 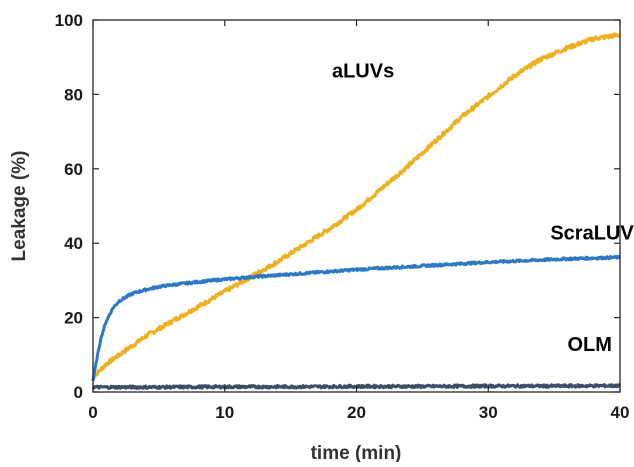 What do you see at coordinates (73, 243) in the screenshot?
I see `y-tick-label: 40` at bounding box center [73, 243].